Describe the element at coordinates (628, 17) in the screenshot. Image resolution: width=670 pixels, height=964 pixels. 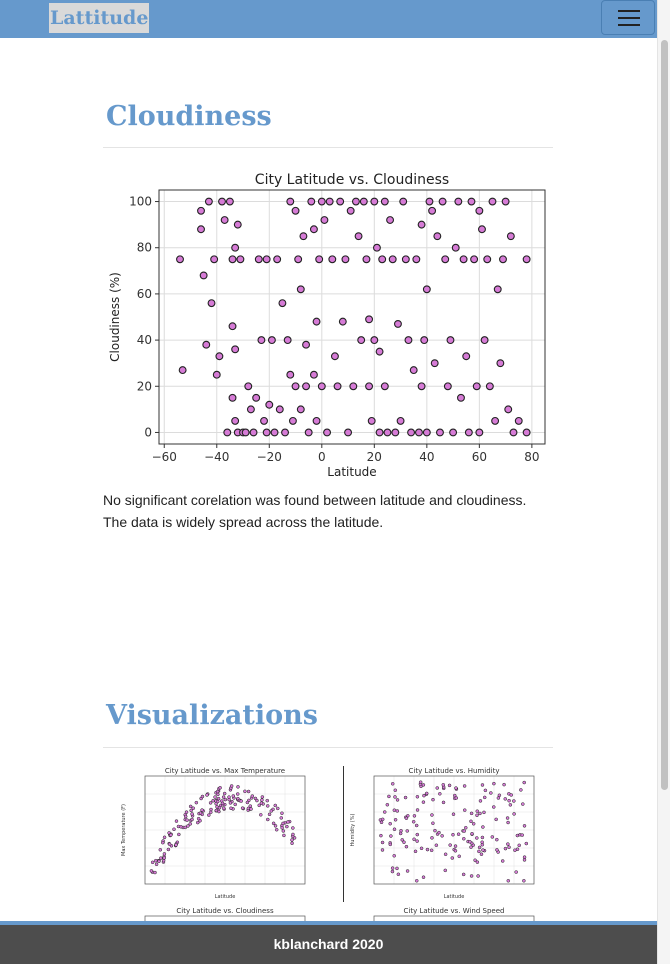
I see `menu-toggle-button` at that location.